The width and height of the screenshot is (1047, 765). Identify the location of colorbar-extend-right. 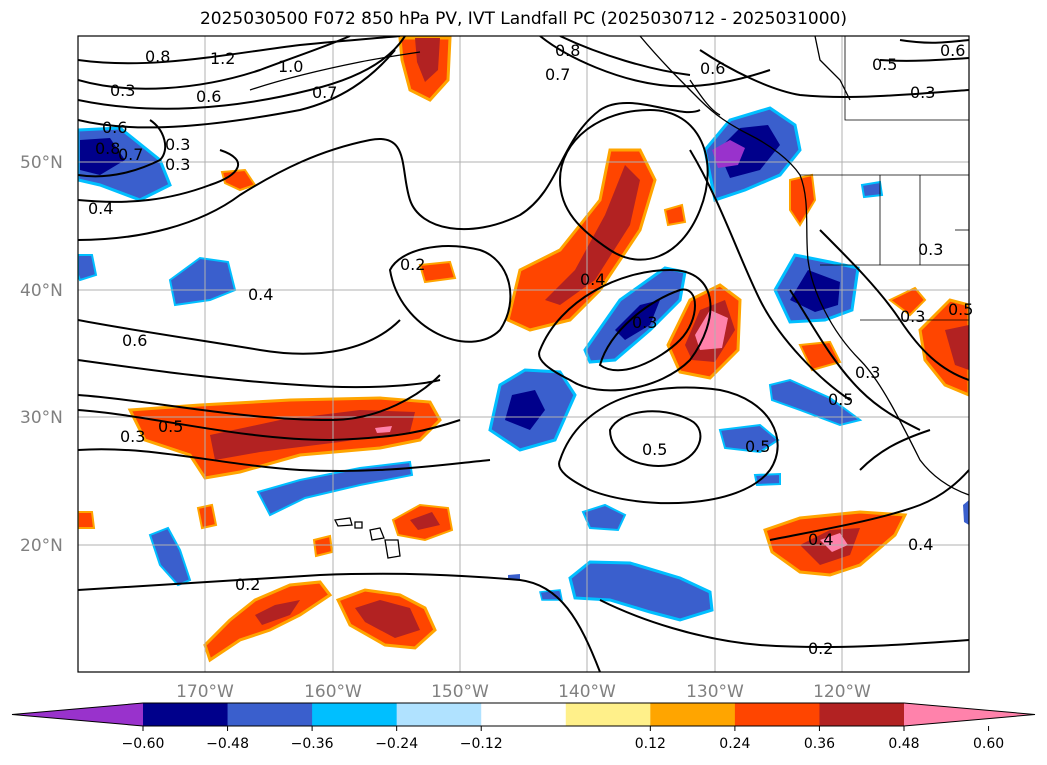
(969, 714).